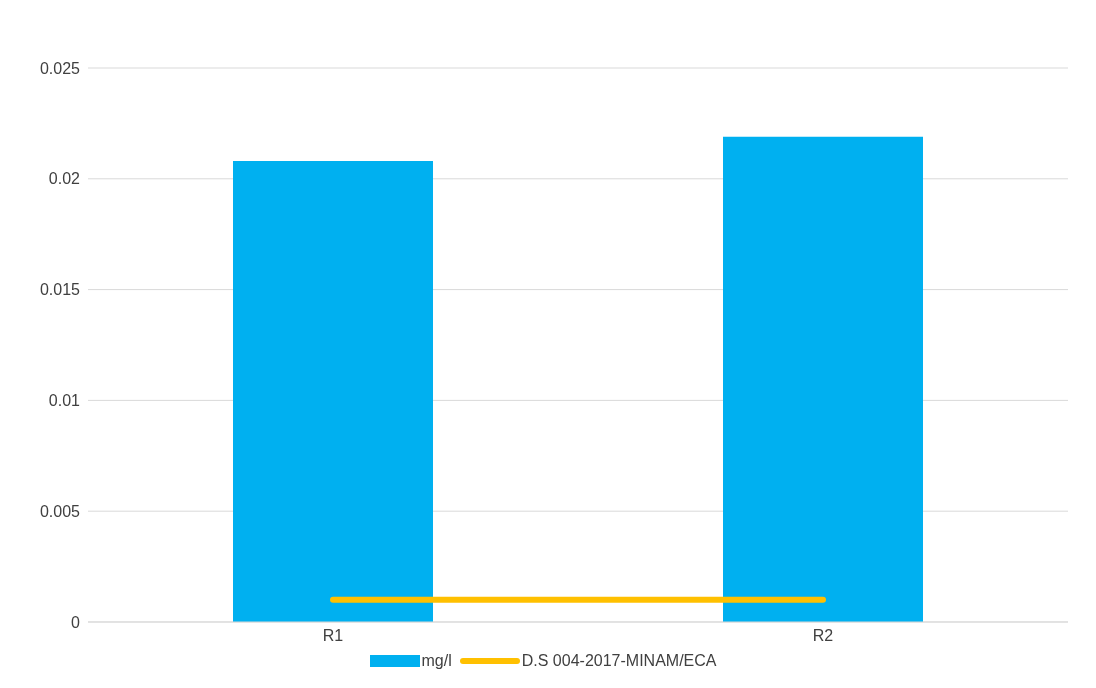 Image resolution: width=1096 pixels, height=688 pixels. Describe the element at coordinates (64, 401) in the screenshot. I see `y-tick-label: 0.01` at that location.